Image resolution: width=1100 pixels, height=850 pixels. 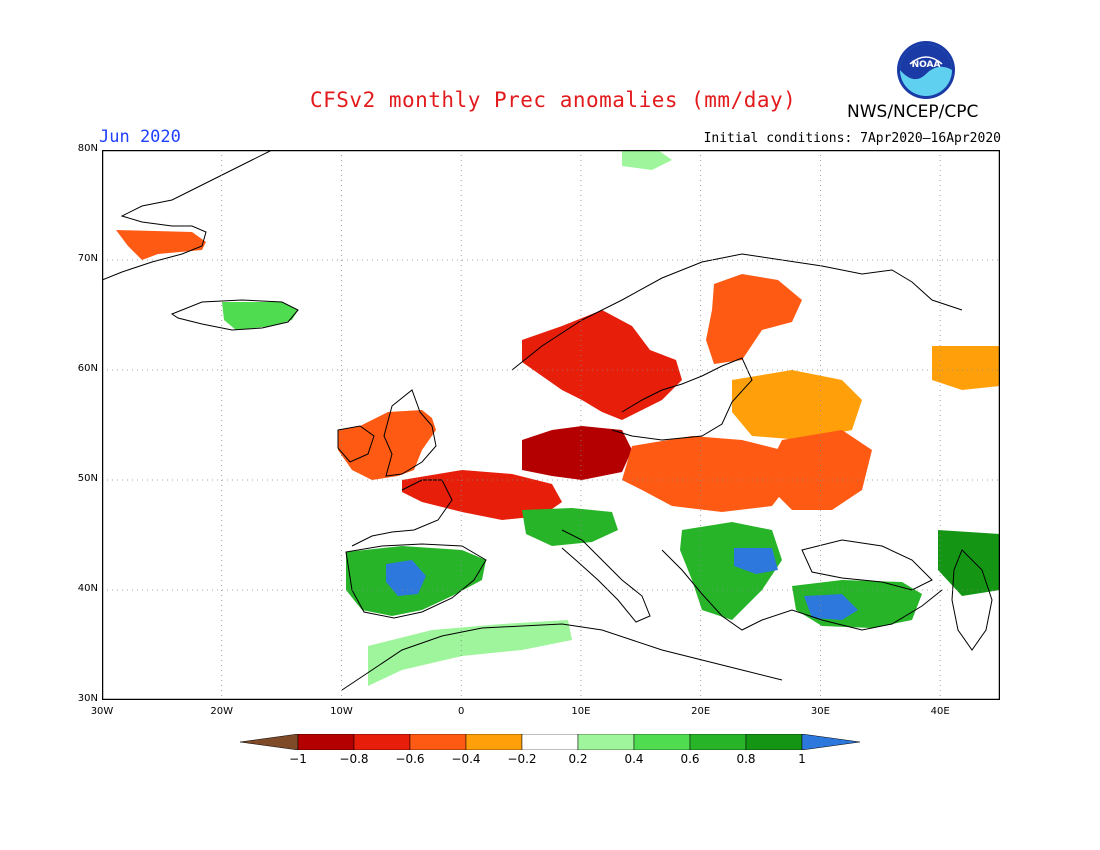 What do you see at coordinates (402, 513) in the screenshot?
I see `europe-west-coast` at bounding box center [402, 513].